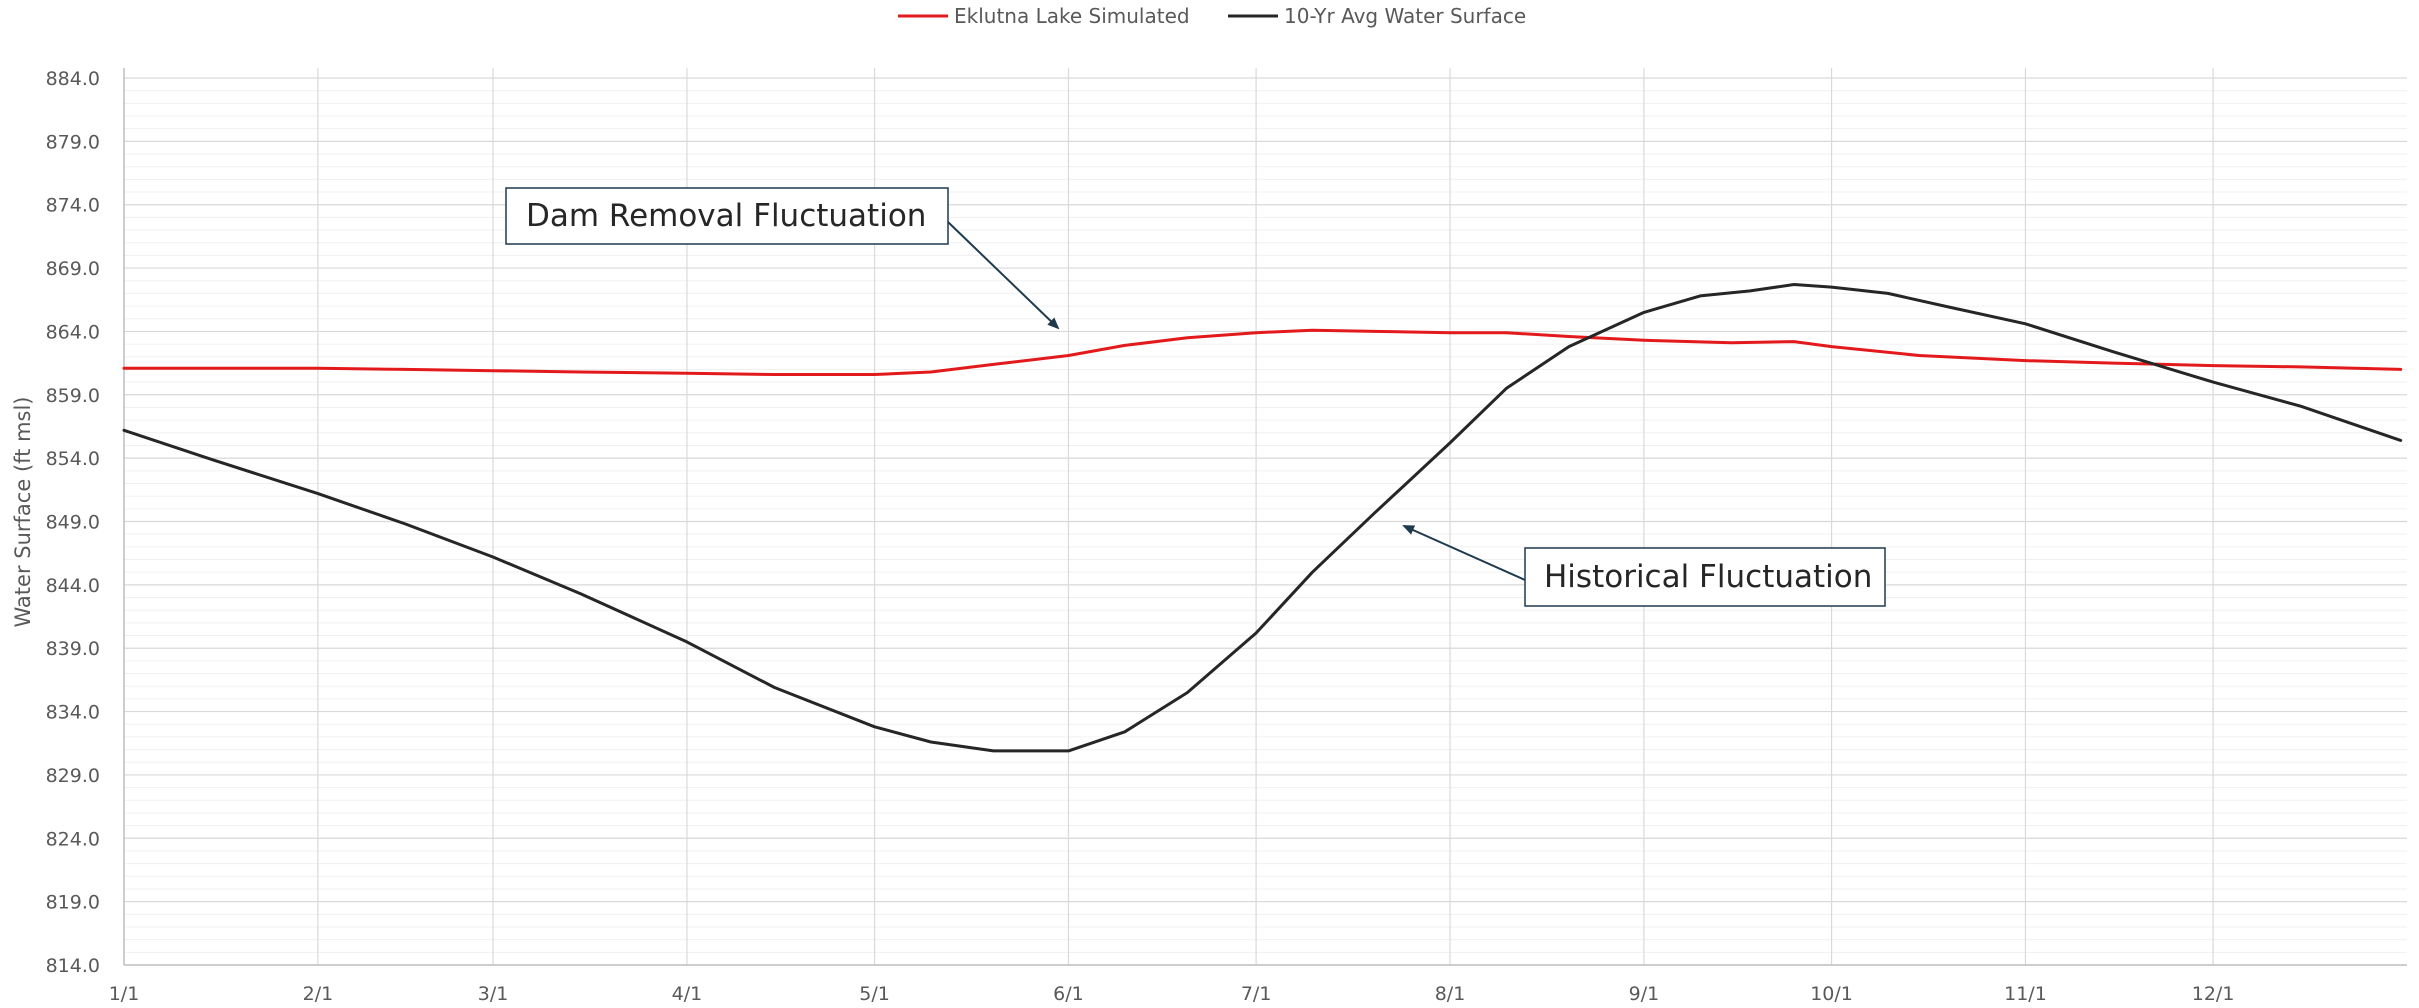 This screenshot has width=2419, height=1008. What do you see at coordinates (73, 586) in the screenshot?
I see `y-tick-label: 844.0` at bounding box center [73, 586].